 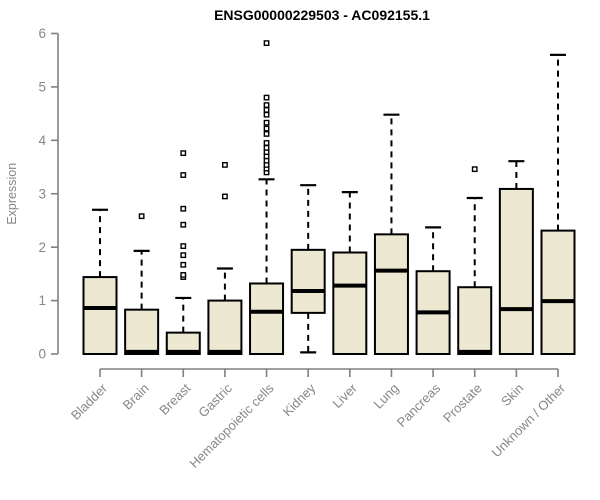 I want to click on box-skin, so click(x=516, y=271).